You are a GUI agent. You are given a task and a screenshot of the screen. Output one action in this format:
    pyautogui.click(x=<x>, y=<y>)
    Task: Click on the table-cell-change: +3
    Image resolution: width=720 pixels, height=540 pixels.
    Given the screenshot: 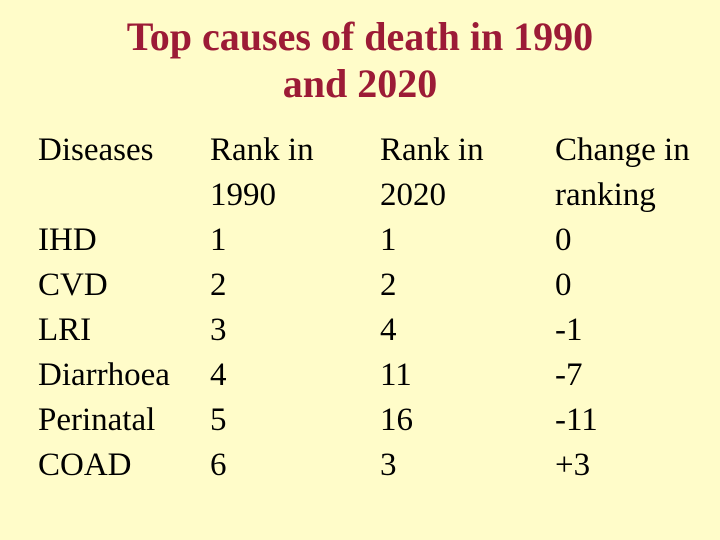 What is the action you would take?
    pyautogui.click(x=573, y=465)
    